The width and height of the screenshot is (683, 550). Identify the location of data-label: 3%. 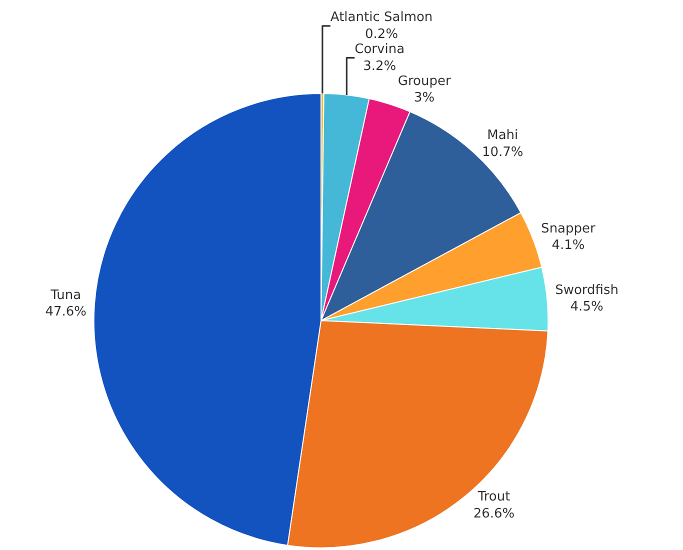
(424, 98).